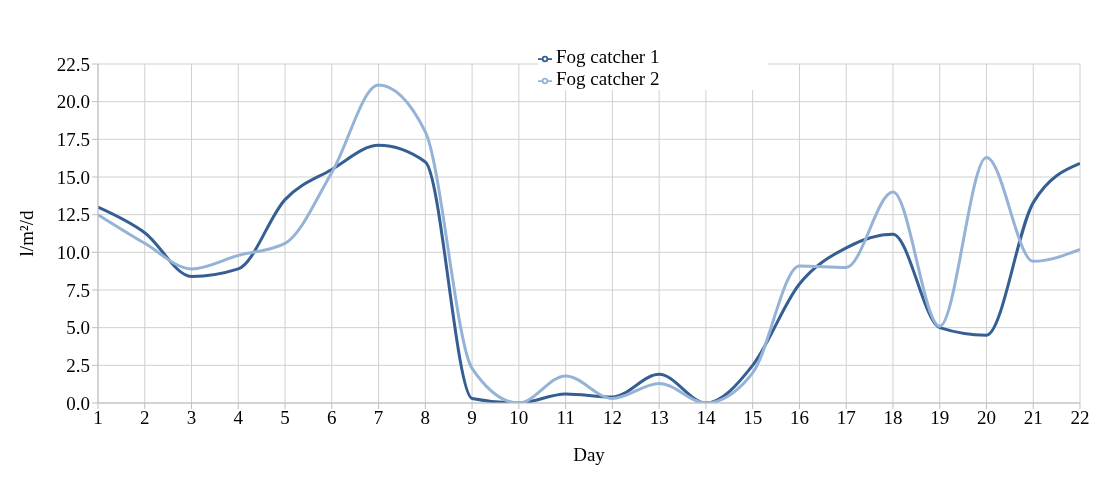 This screenshot has height=478, width=1107. I want to click on y-tick-label: 15.0, so click(73, 177).